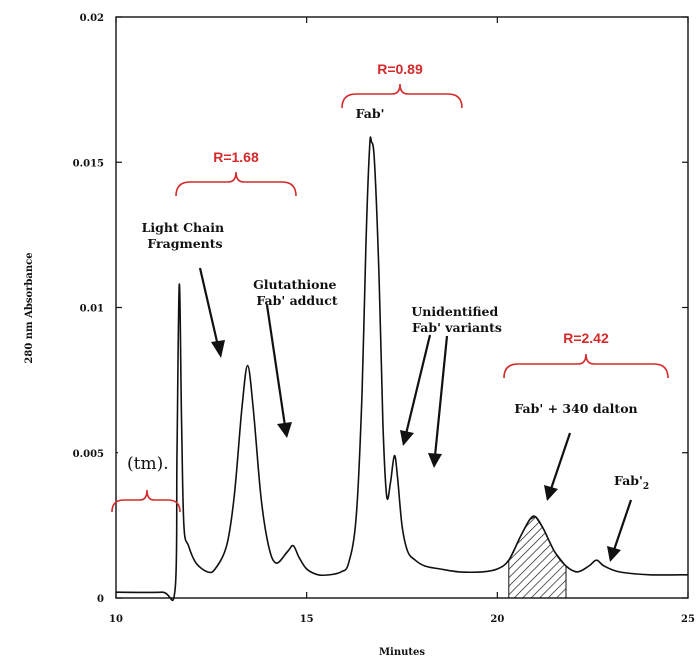  I want to click on label-light-chain: Light Chain Fragments, so click(185, 235).